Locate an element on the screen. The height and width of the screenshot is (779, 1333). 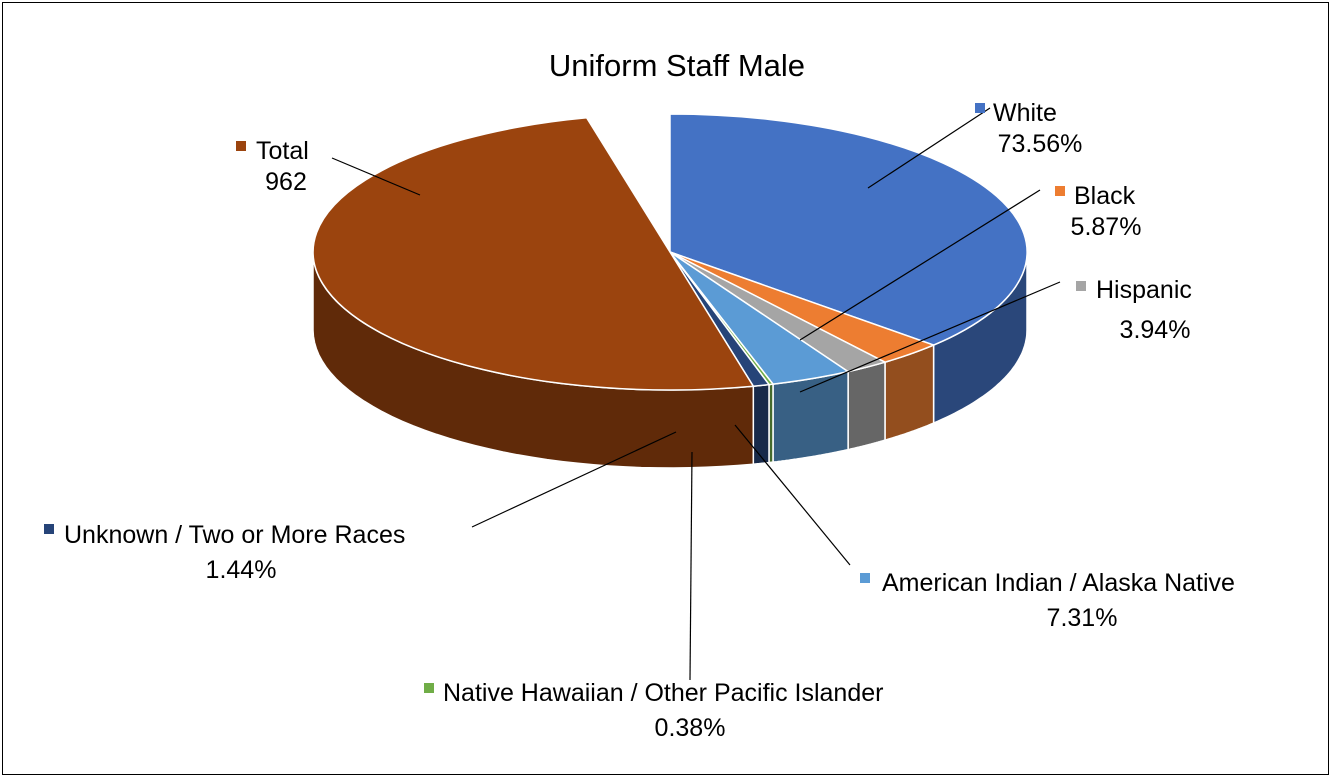
label-name-hispanic: Hispanic is located at coordinates (1144, 290).